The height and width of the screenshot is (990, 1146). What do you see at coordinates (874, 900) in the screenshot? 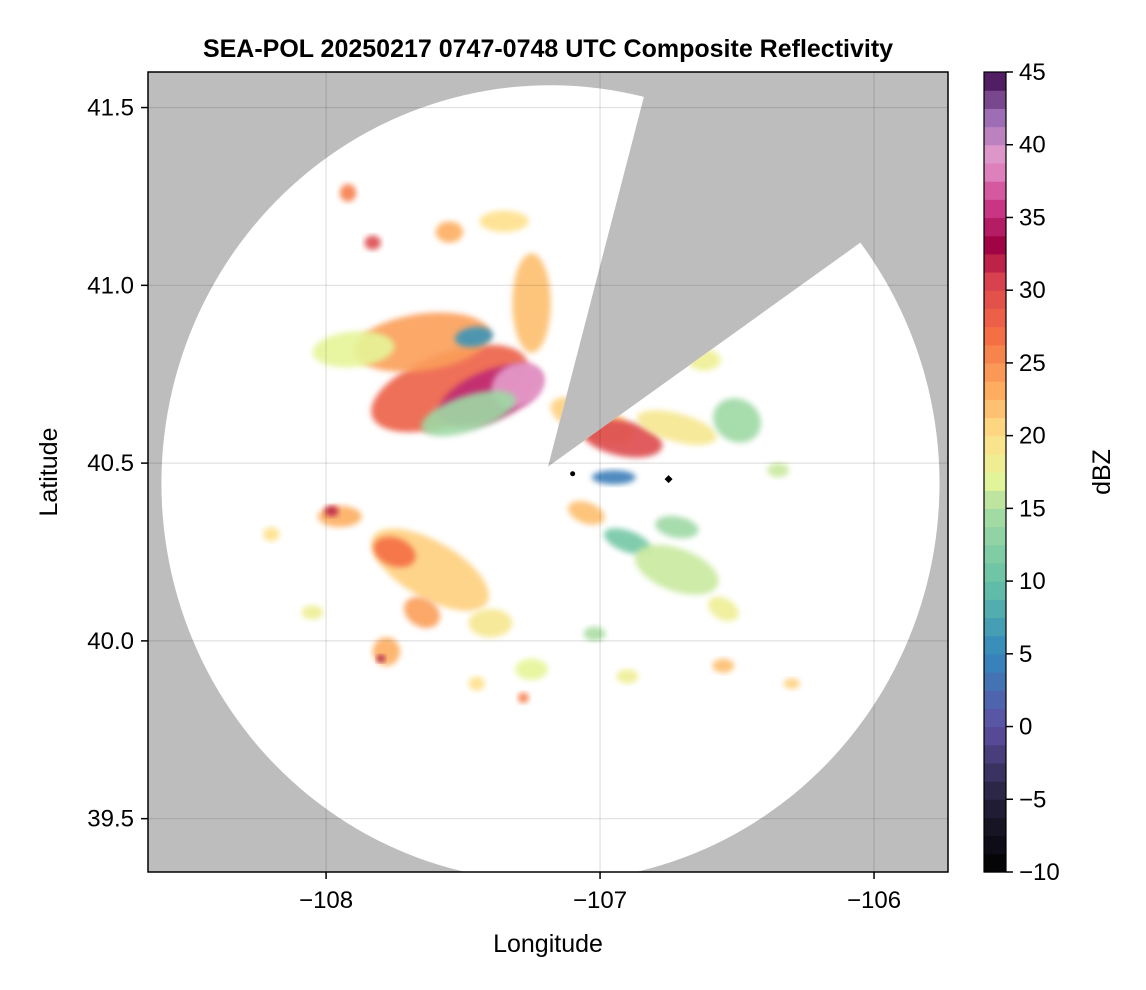
I see `x-tick-label: −106` at bounding box center [874, 900].